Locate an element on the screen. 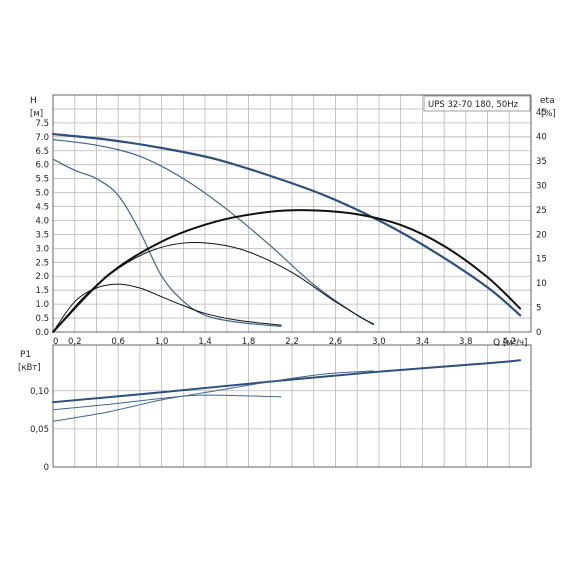  power-tick-label: 0,10 is located at coordinates (39, 392).